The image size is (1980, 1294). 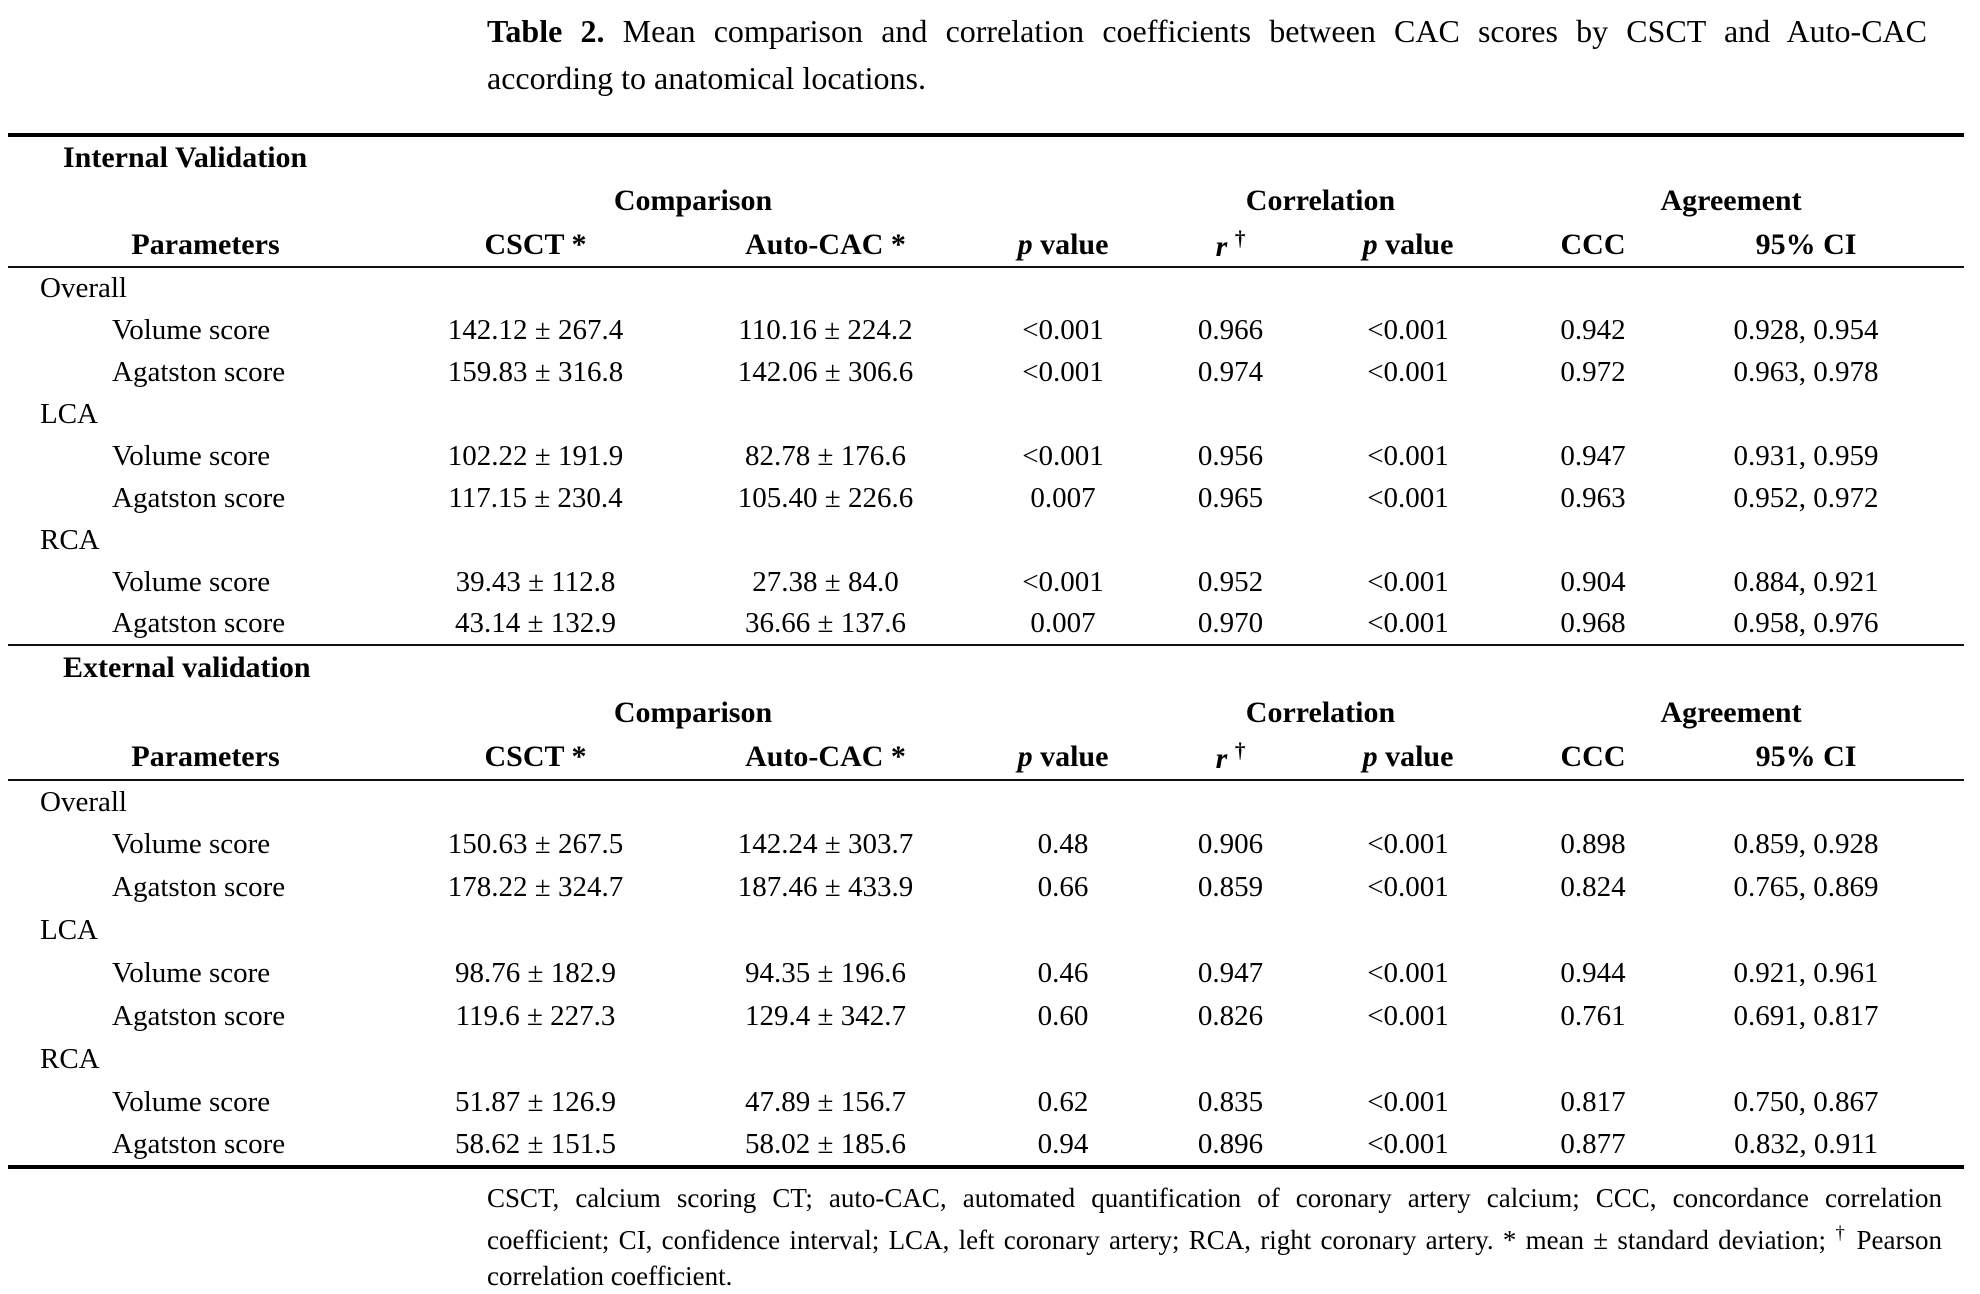 What do you see at coordinates (535, 329) in the screenshot?
I see `csct-value: 142.12 ± 267.4` at bounding box center [535, 329].